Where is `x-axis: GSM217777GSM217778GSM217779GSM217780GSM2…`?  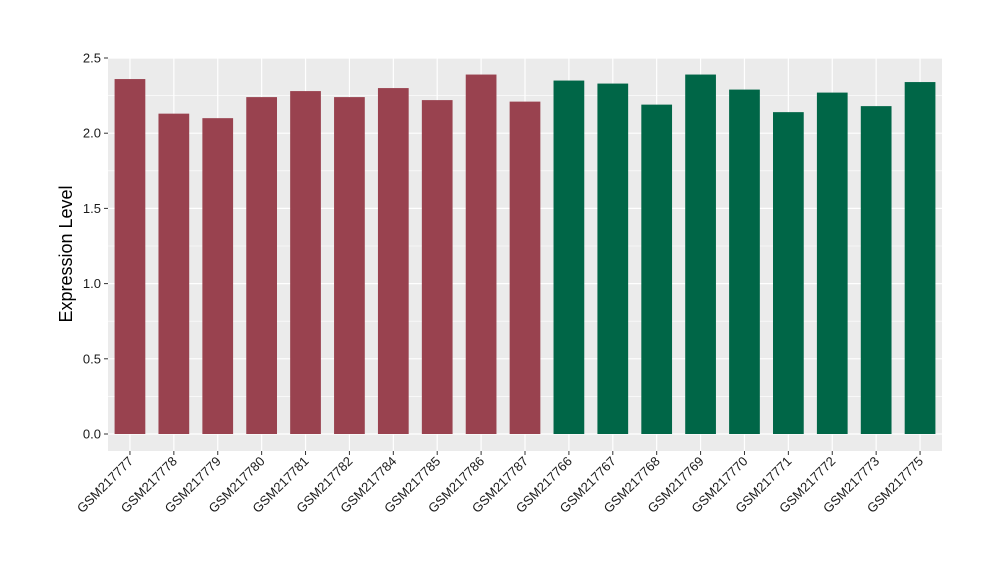 x-axis: GSM217777GSM217778GSM217779GSM217780GSM2… is located at coordinates (500, 483).